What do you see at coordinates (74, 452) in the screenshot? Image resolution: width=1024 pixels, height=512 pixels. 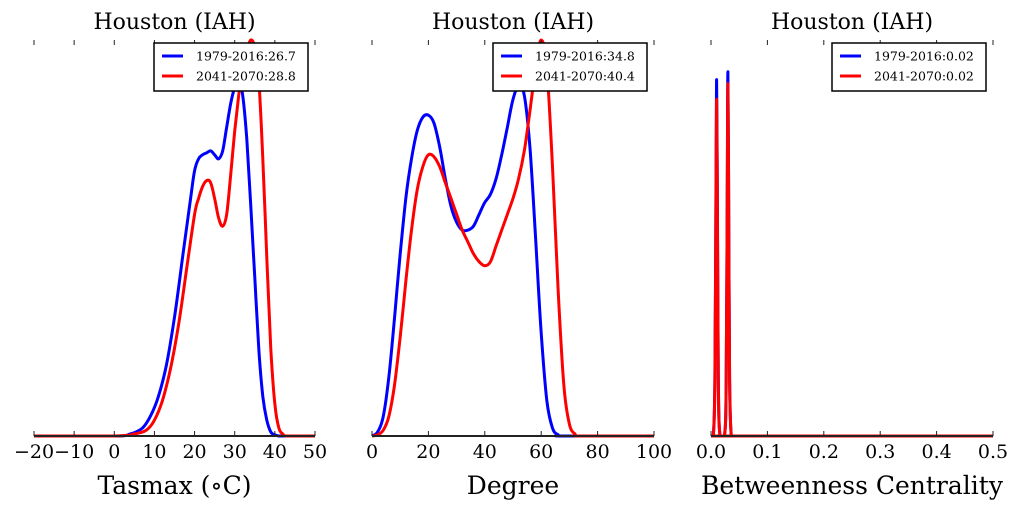 I see `x-tick-label: −10` at bounding box center [74, 452].